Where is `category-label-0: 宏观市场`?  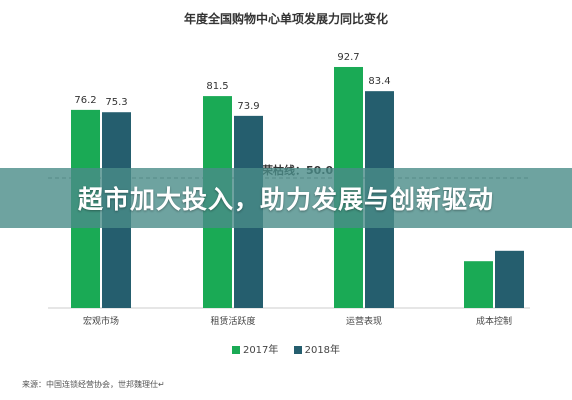
category-label-0: 宏观市场 is located at coordinates (101, 321).